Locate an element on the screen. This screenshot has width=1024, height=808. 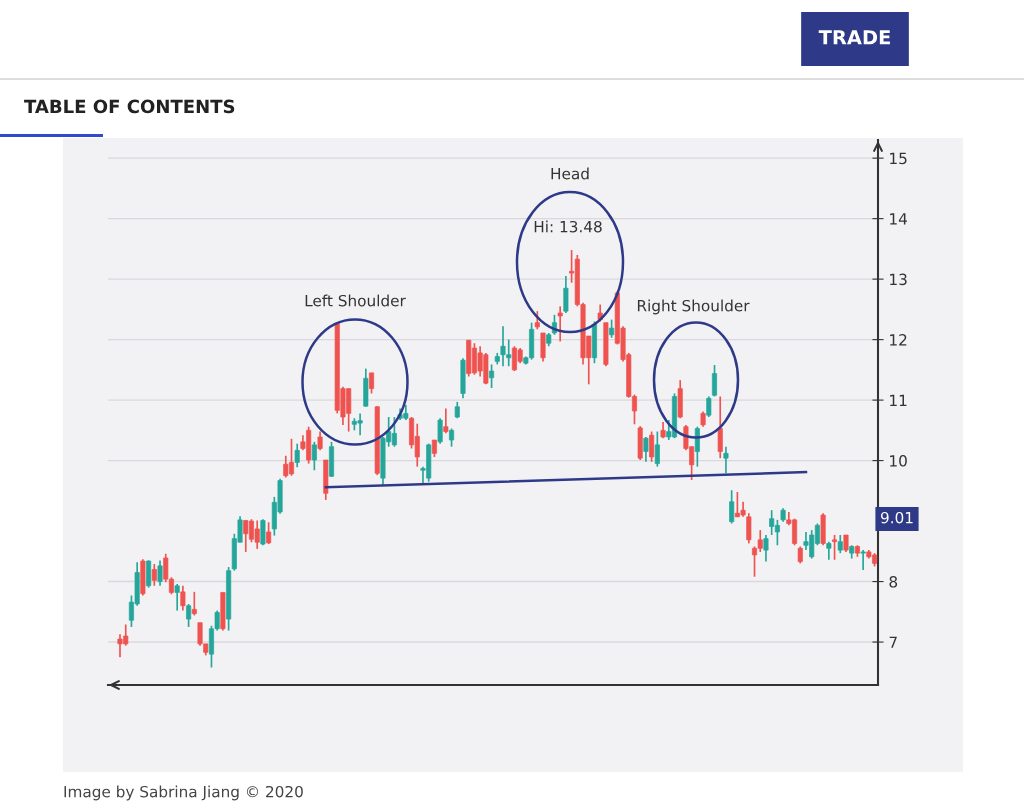
annotation: Hi: 13.48 is located at coordinates (568, 226).